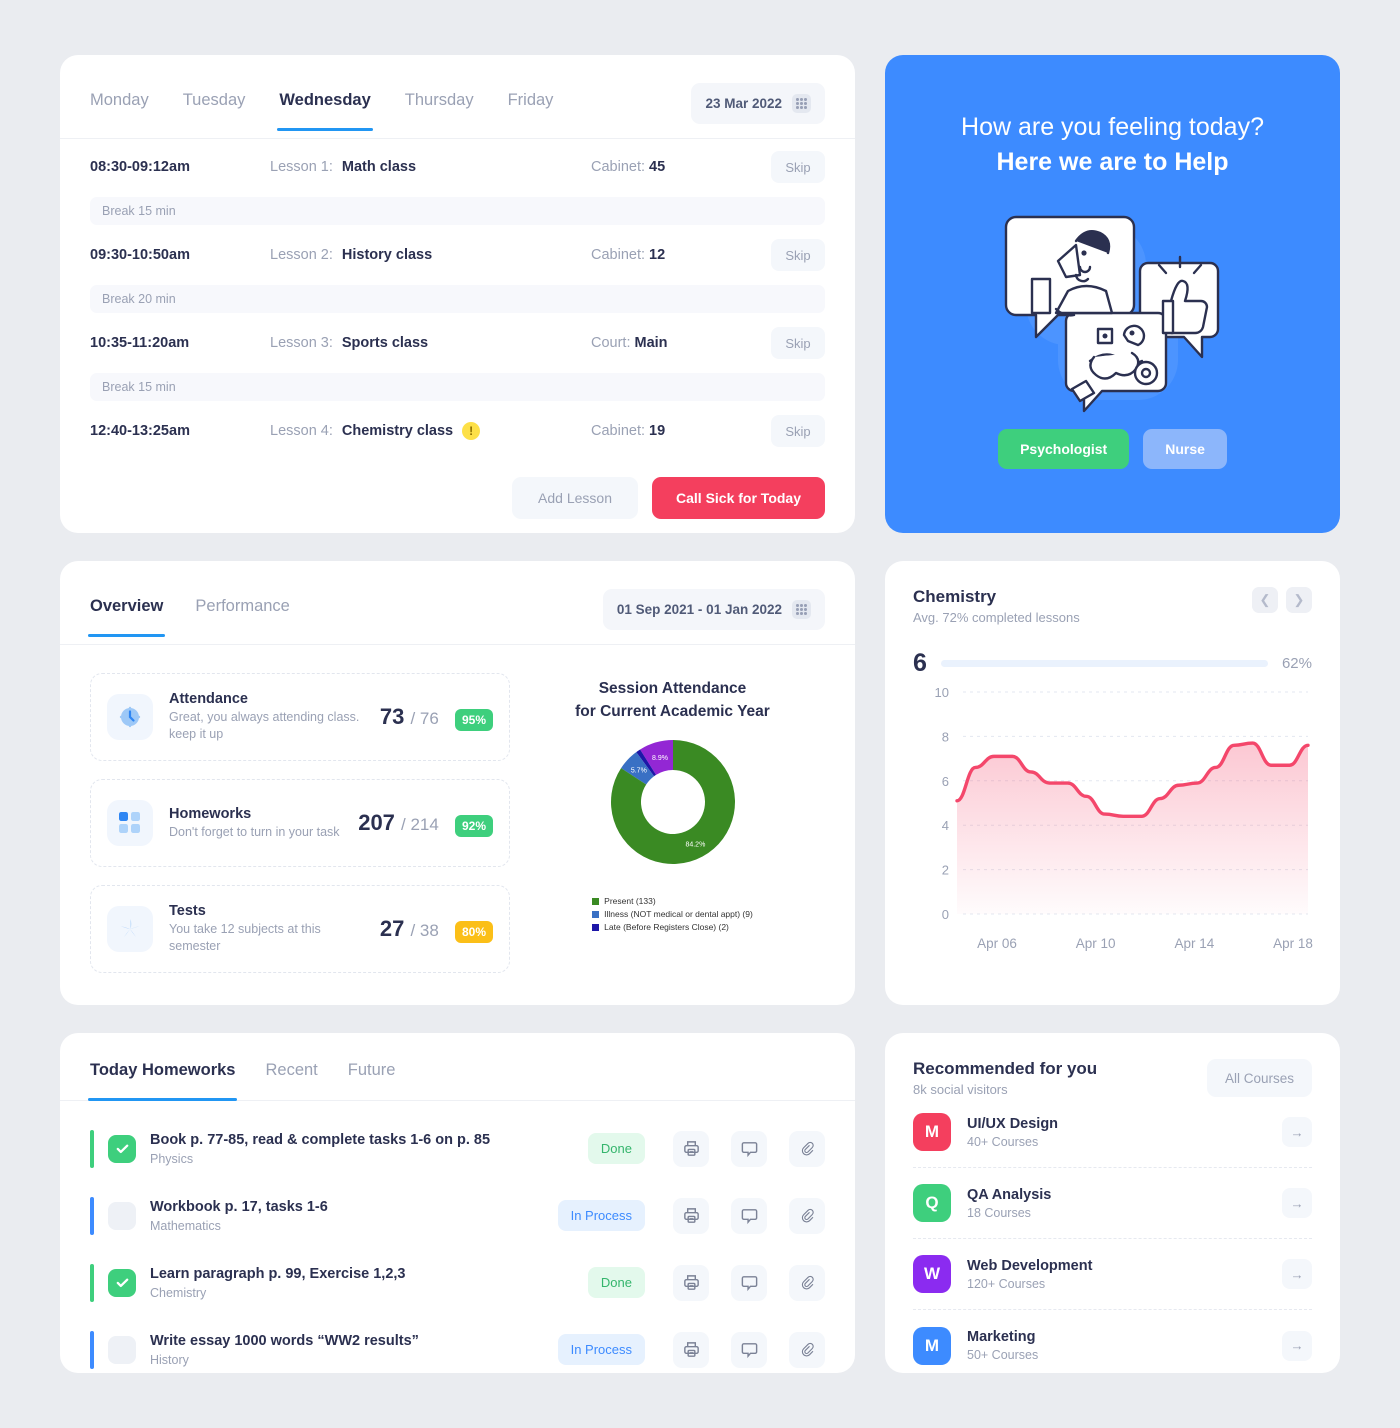  What do you see at coordinates (1265, 600) in the screenshot?
I see `chevron-left-icon: ❮` at bounding box center [1265, 600].